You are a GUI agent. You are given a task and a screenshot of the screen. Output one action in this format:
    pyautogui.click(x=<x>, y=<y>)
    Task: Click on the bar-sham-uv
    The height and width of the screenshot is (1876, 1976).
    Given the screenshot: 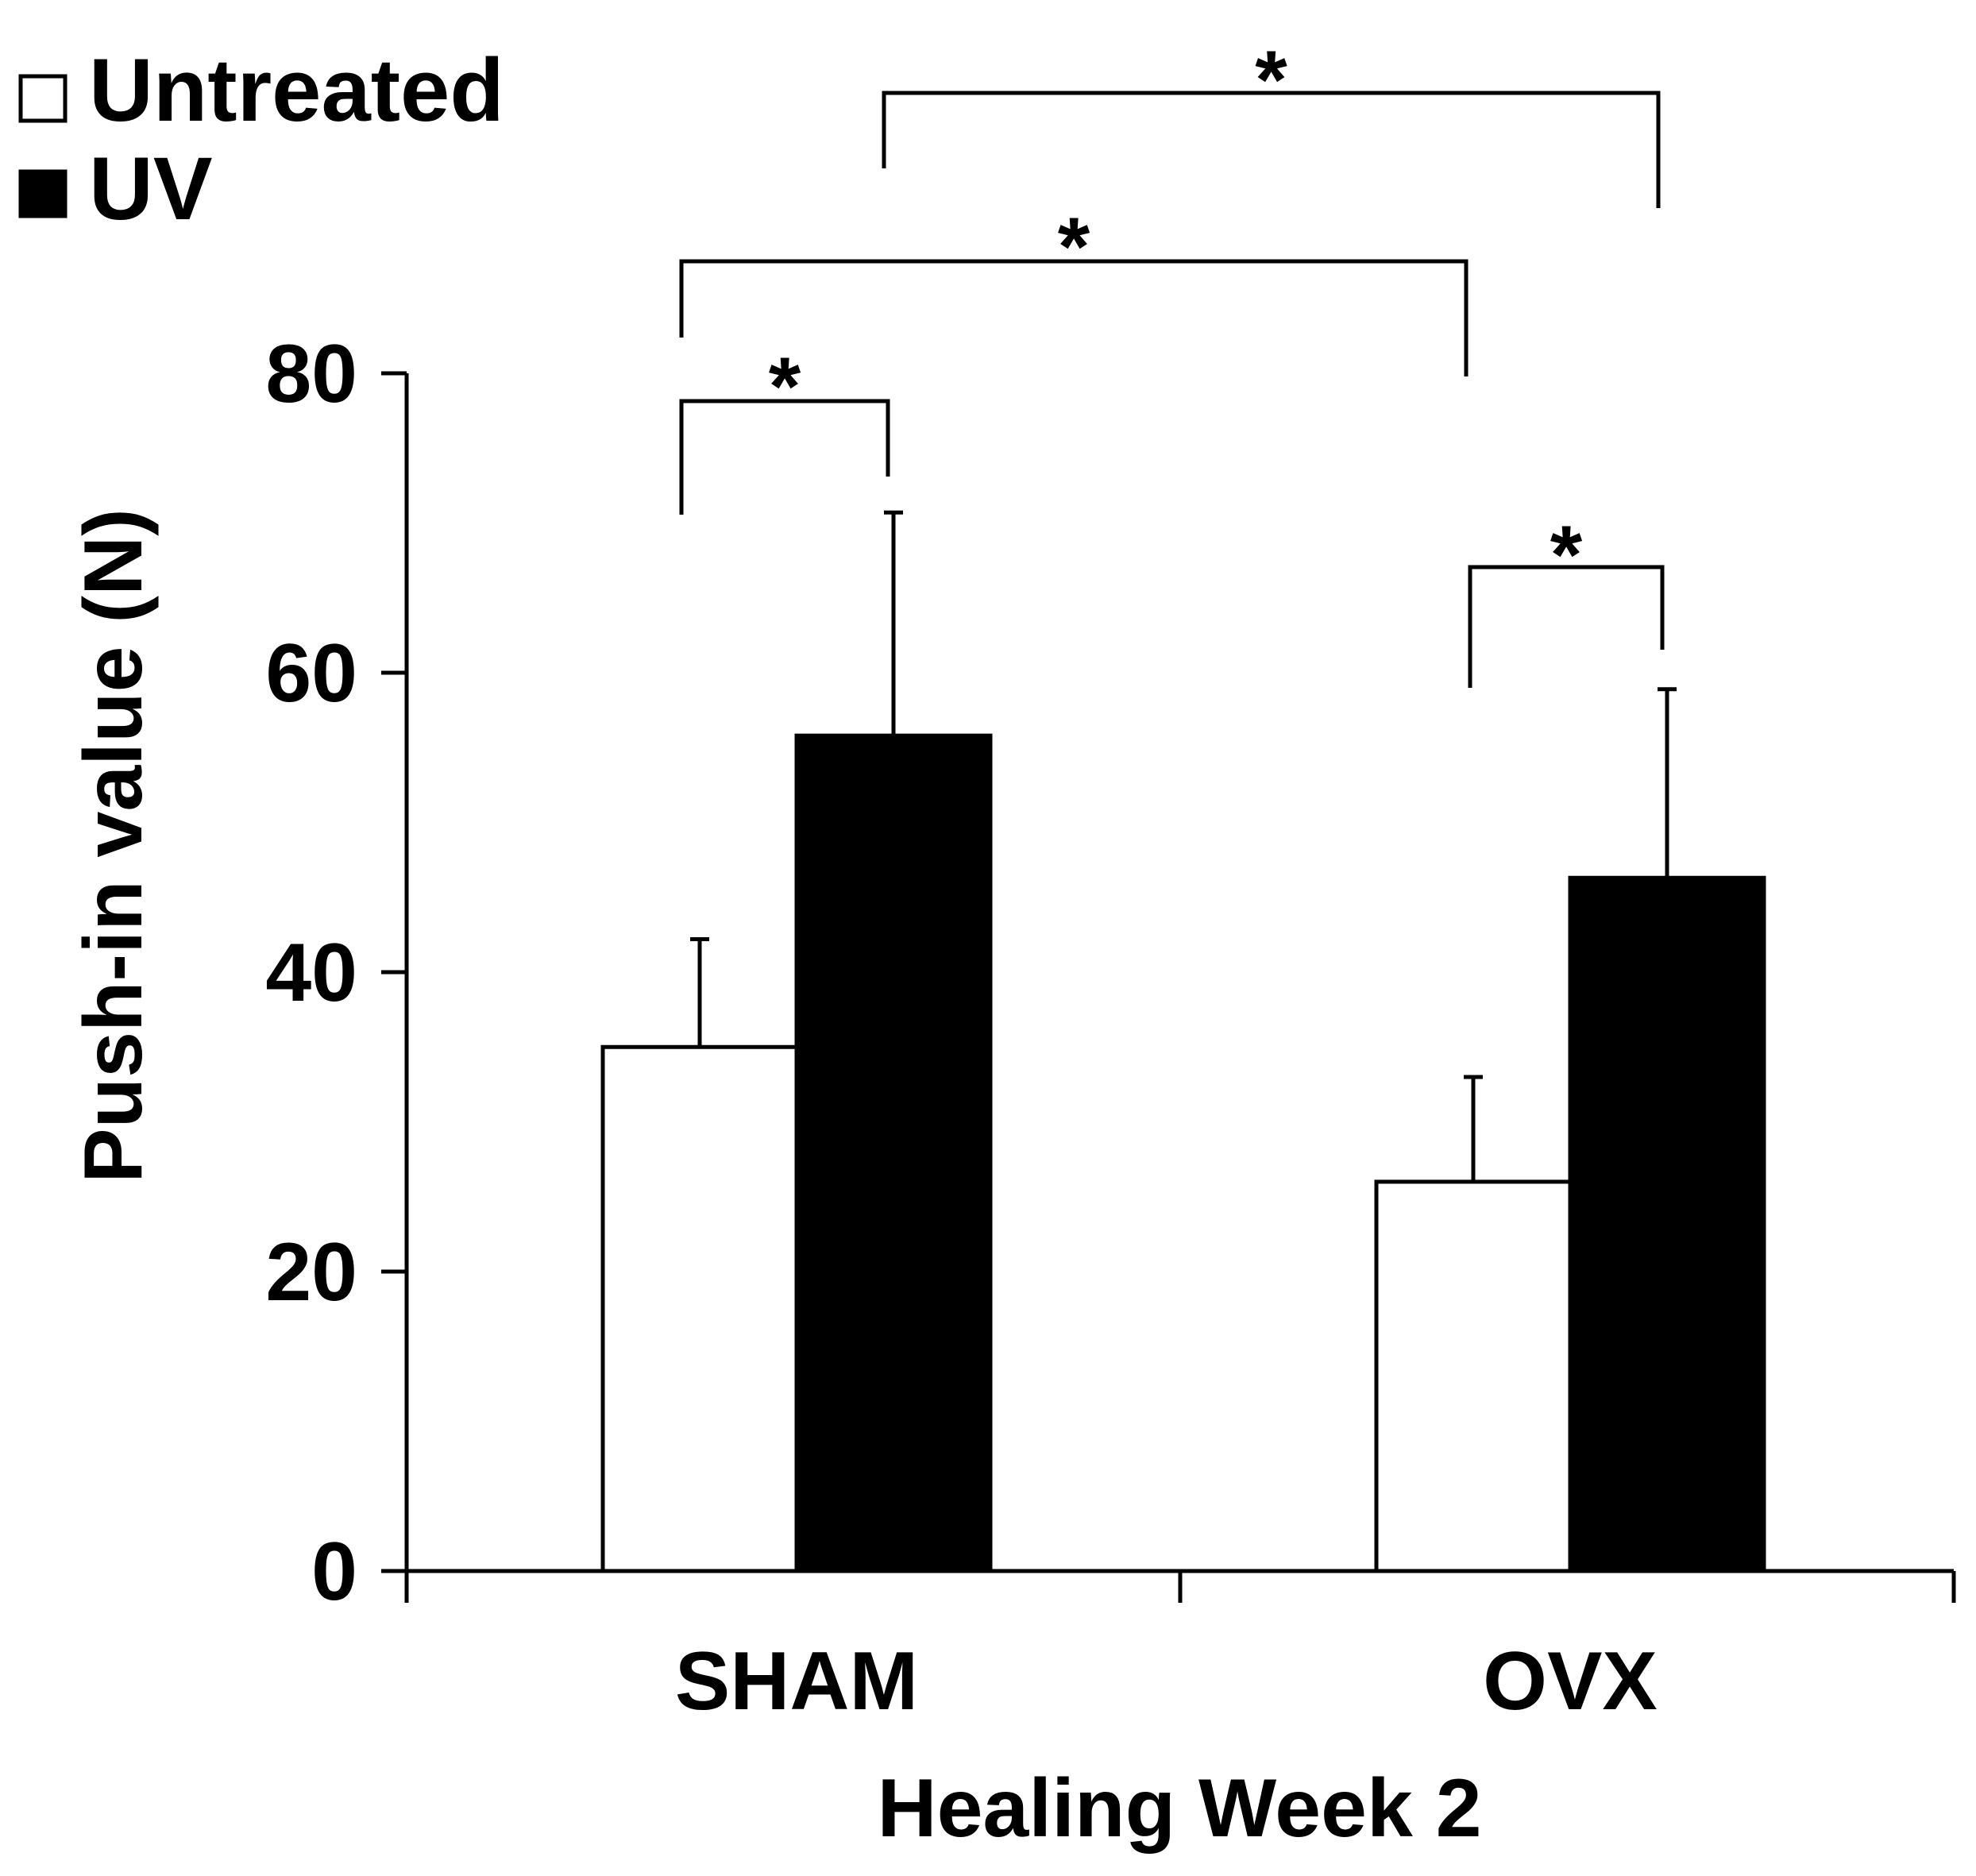 What is the action you would take?
    pyautogui.click(x=893, y=1153)
    